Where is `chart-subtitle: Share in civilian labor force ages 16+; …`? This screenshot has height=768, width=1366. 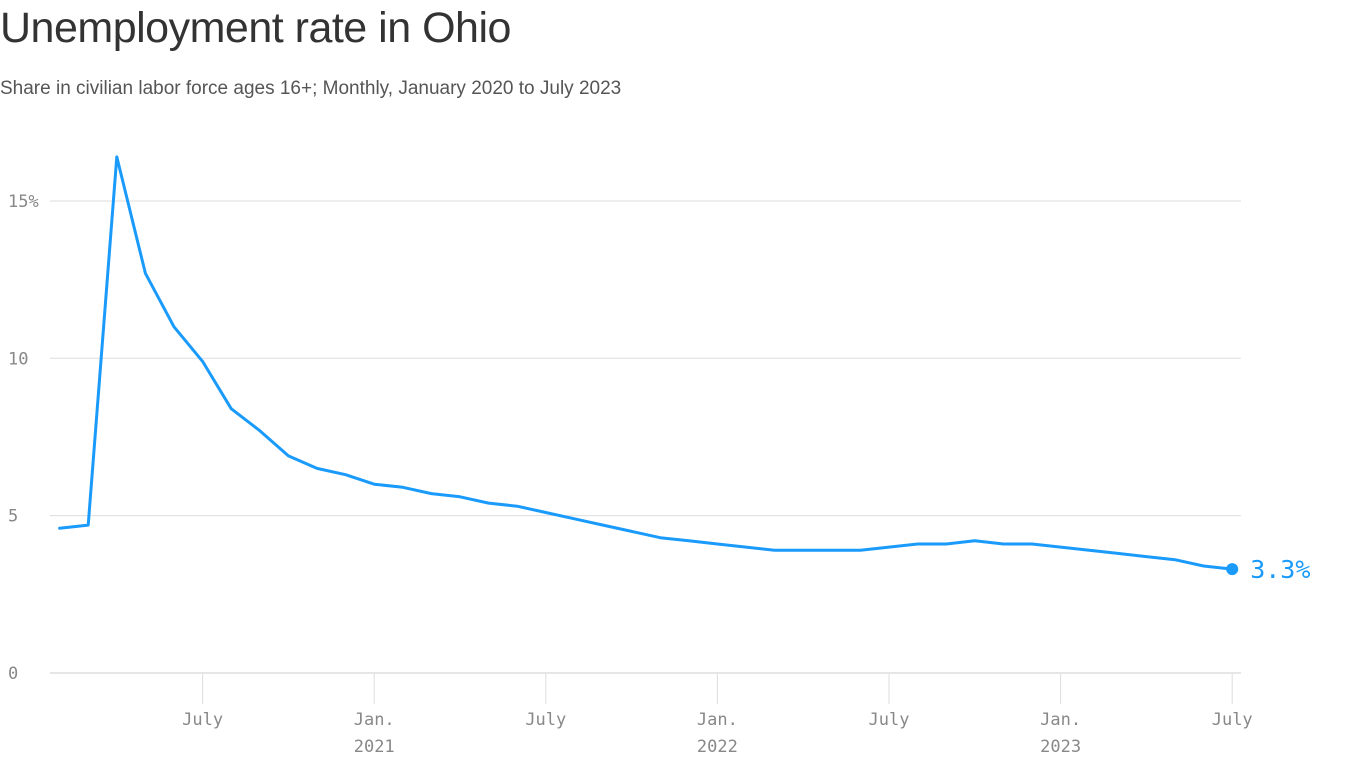 chart-subtitle: Share in civilian labor force ages 16+; … is located at coordinates (311, 88).